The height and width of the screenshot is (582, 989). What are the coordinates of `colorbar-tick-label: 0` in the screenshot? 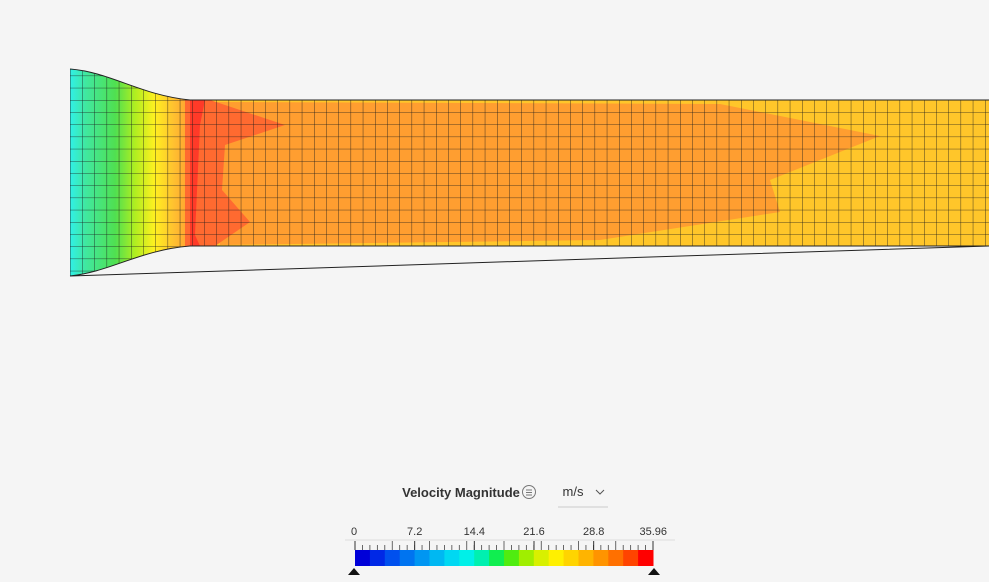 It's located at (354, 532).